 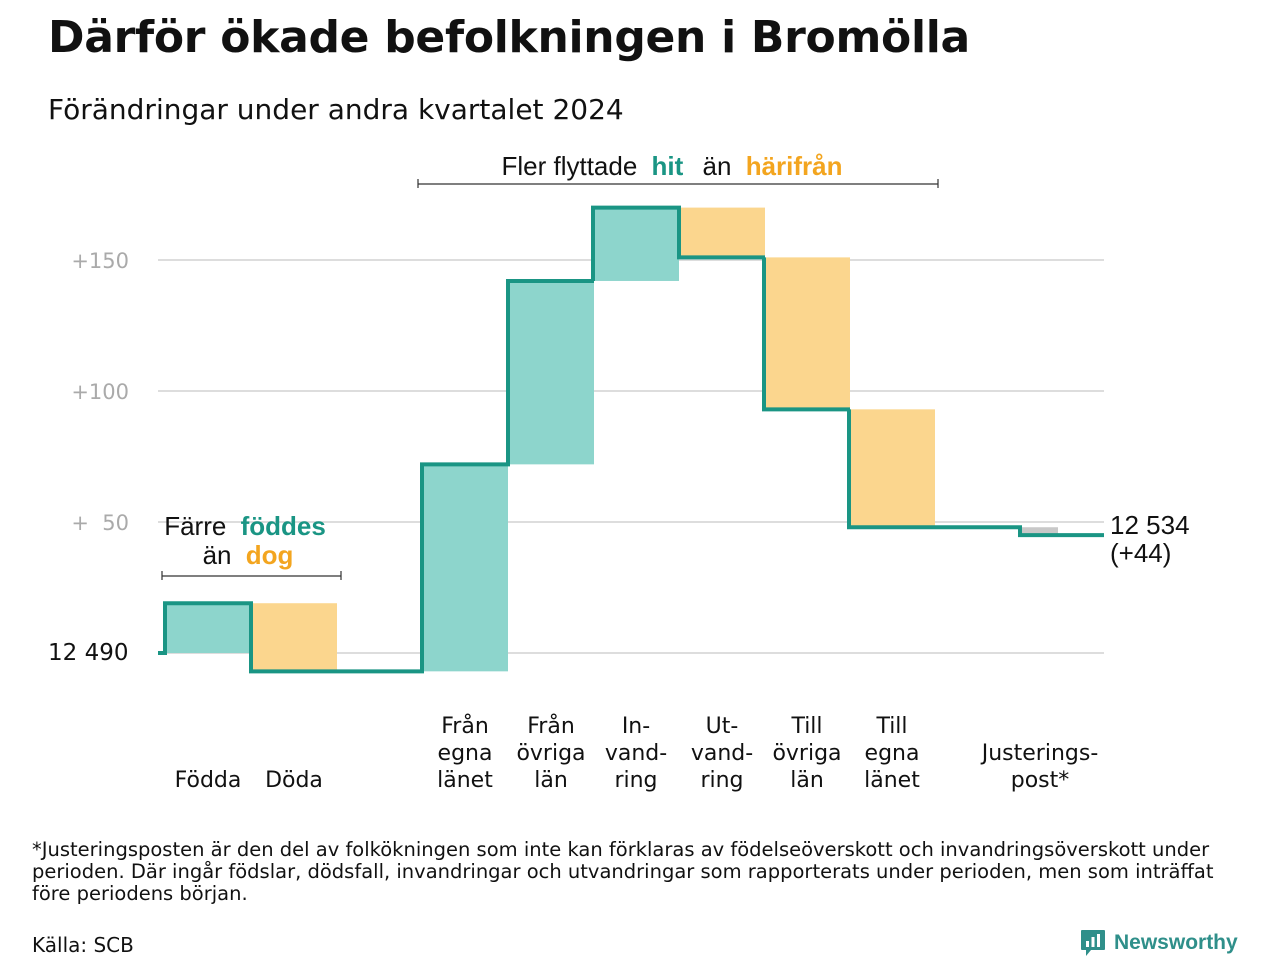 What do you see at coordinates (270, 555) in the screenshot?
I see `natural-line2-word: dog` at bounding box center [270, 555].